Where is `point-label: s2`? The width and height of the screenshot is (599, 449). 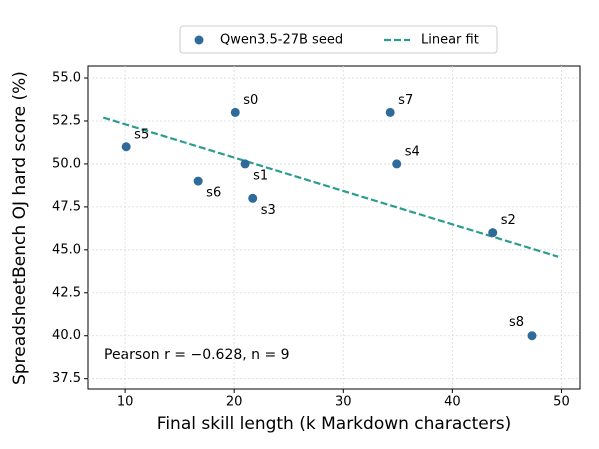
point-label: s2 is located at coordinates (508, 220).